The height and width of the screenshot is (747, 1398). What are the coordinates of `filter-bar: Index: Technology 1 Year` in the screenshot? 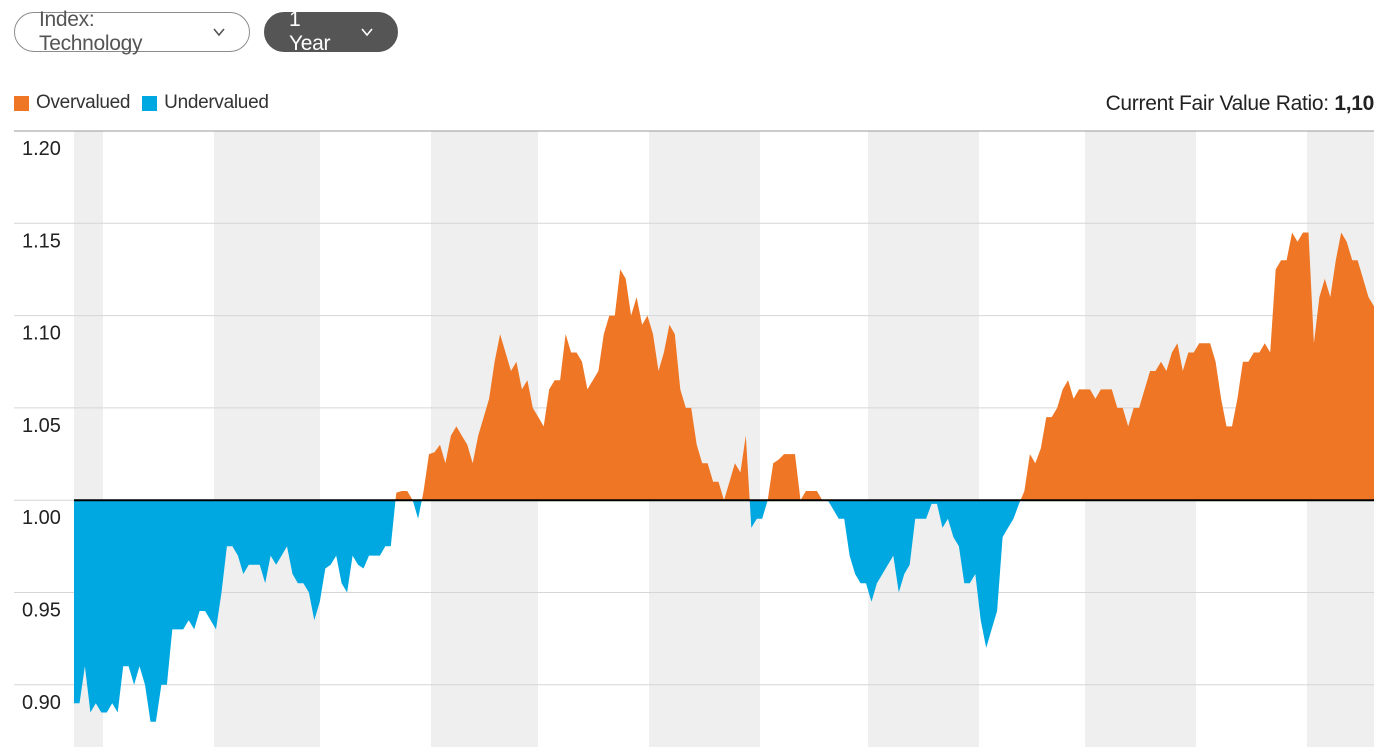 It's located at (206, 31).